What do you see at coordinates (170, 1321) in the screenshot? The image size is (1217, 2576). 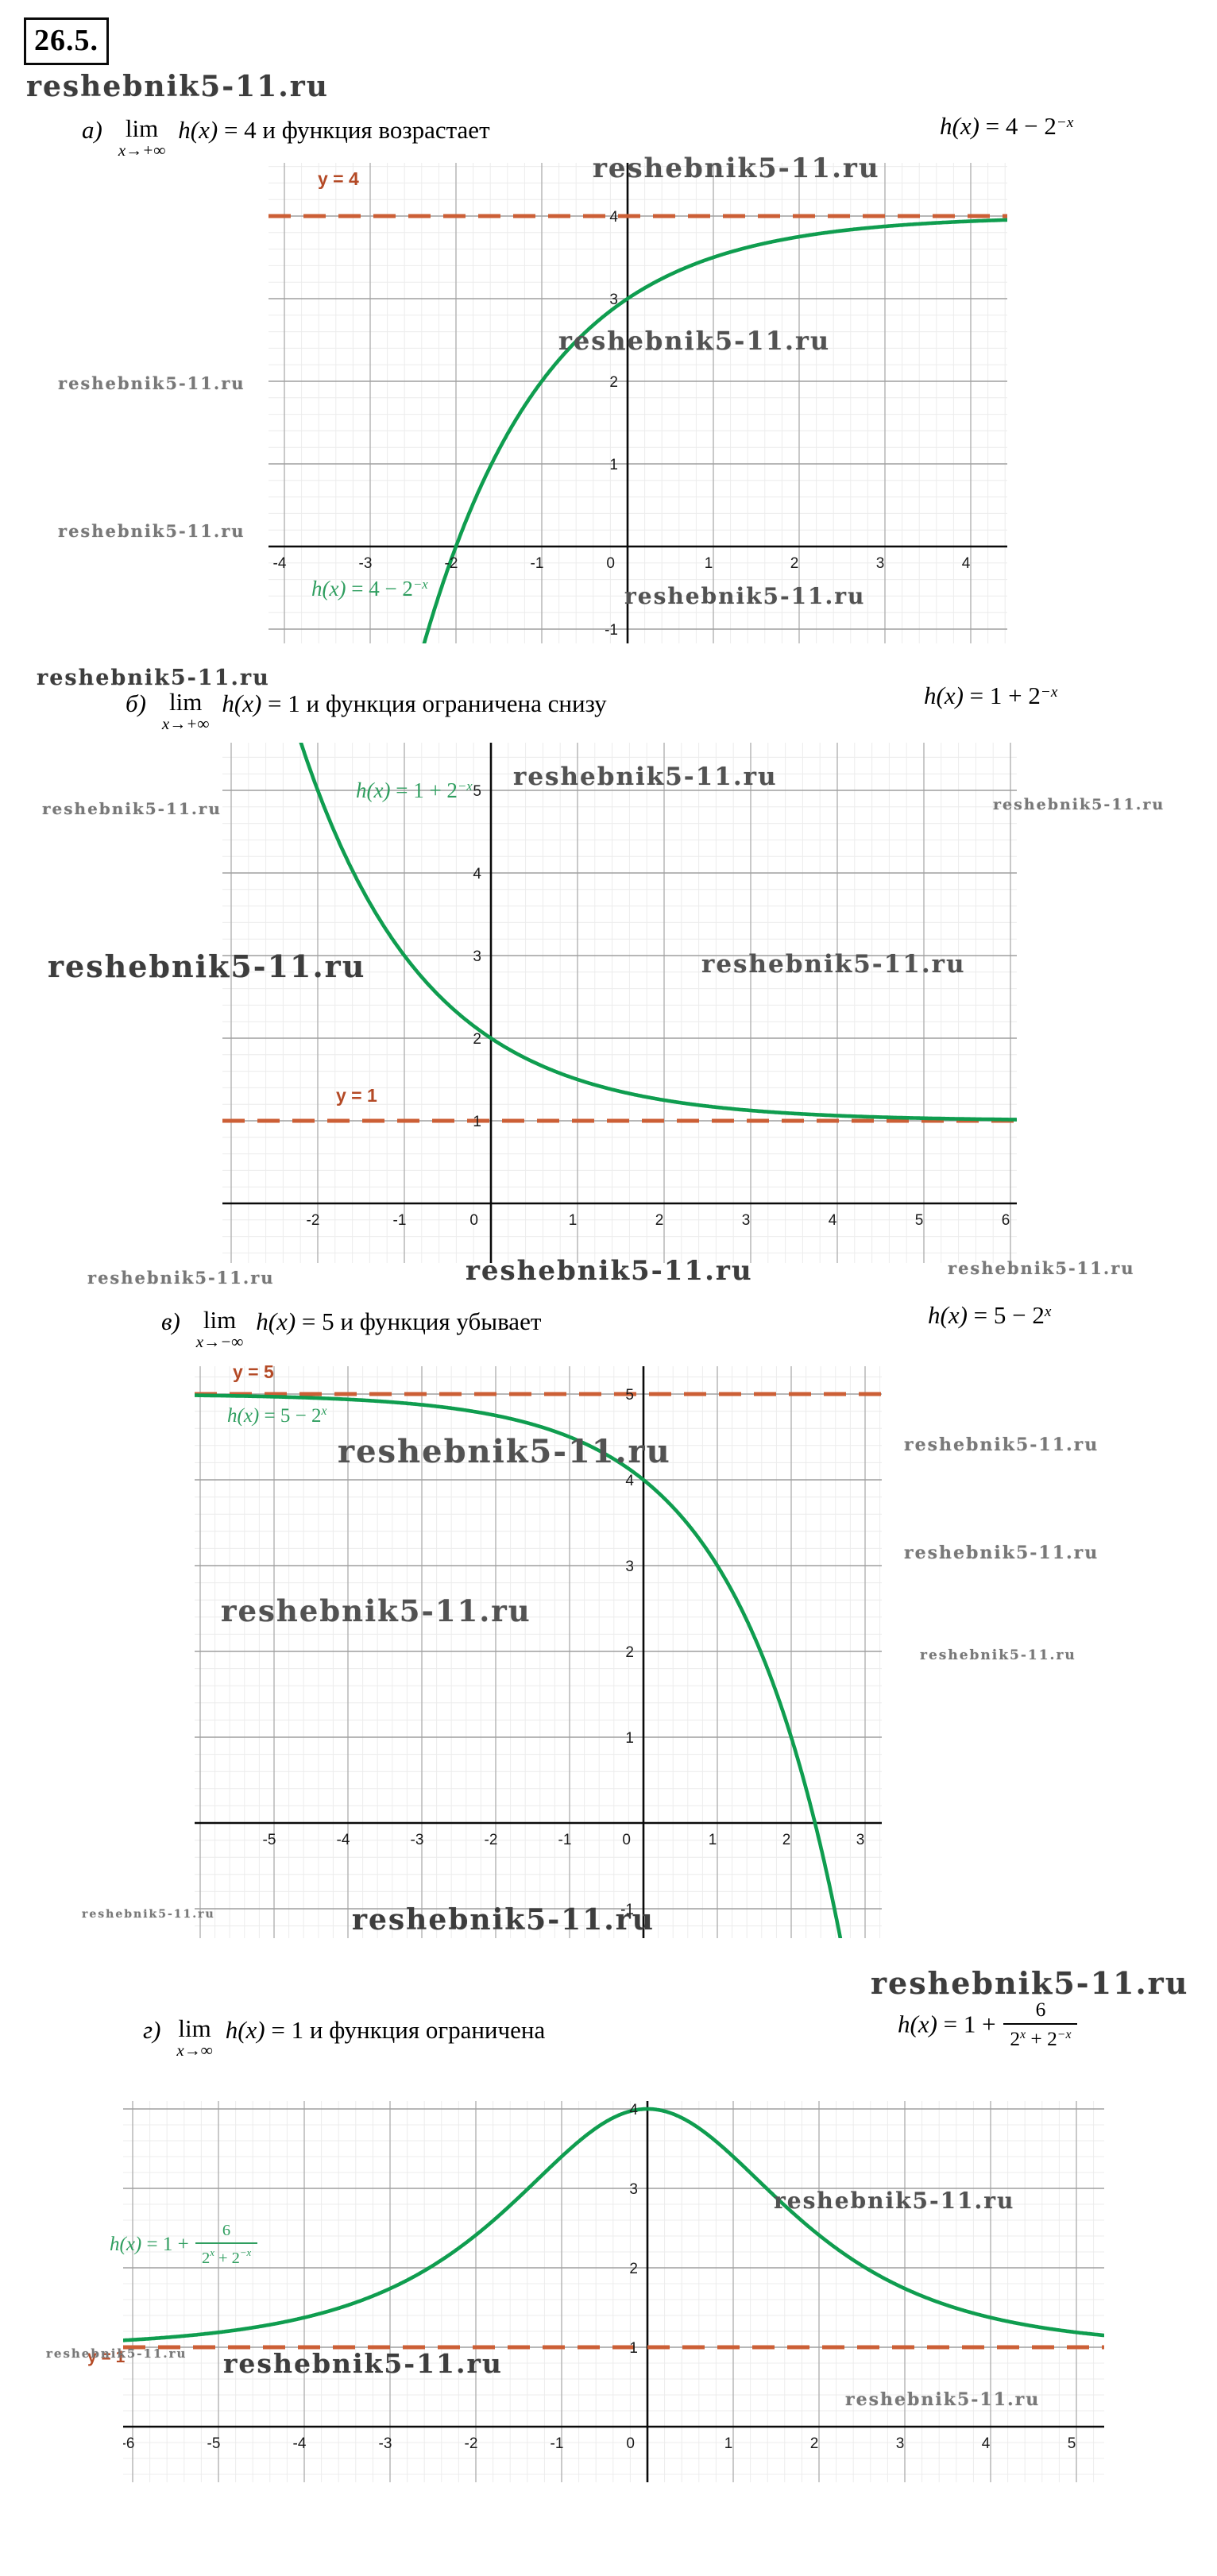 I see `part-letter: в)` at bounding box center [170, 1321].